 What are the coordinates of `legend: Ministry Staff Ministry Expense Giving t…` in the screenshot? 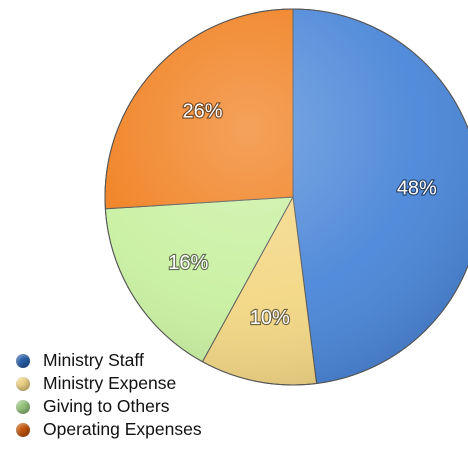 It's located at (109, 395).